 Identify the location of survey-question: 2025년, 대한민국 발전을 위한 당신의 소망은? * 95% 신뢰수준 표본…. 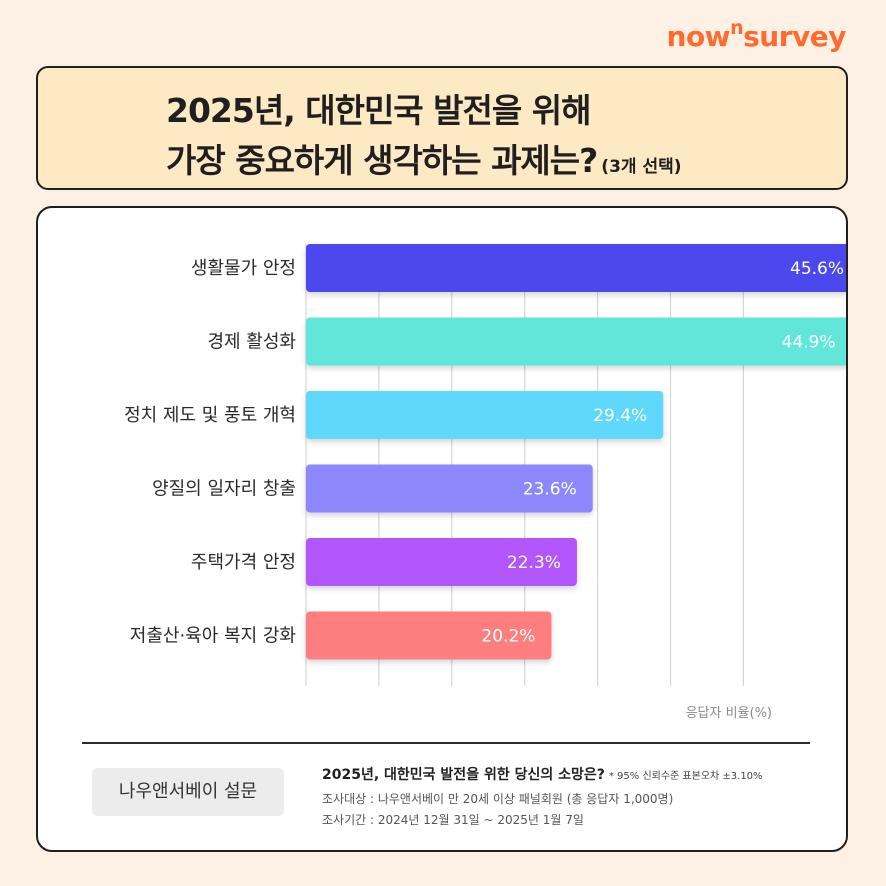
(542, 774).